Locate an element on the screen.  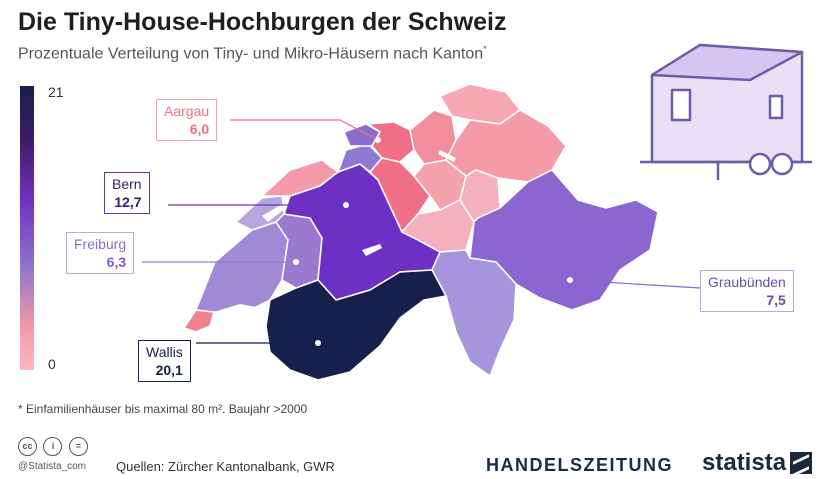
marker-graubuenden is located at coordinates (570, 280).